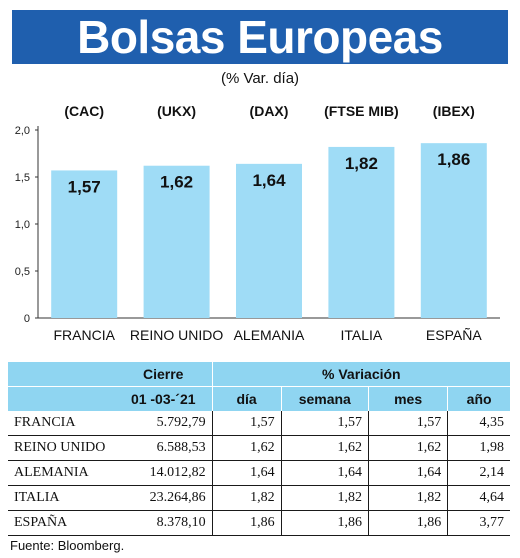  I want to click on page-title: Bolsas Europeas, so click(260, 37).